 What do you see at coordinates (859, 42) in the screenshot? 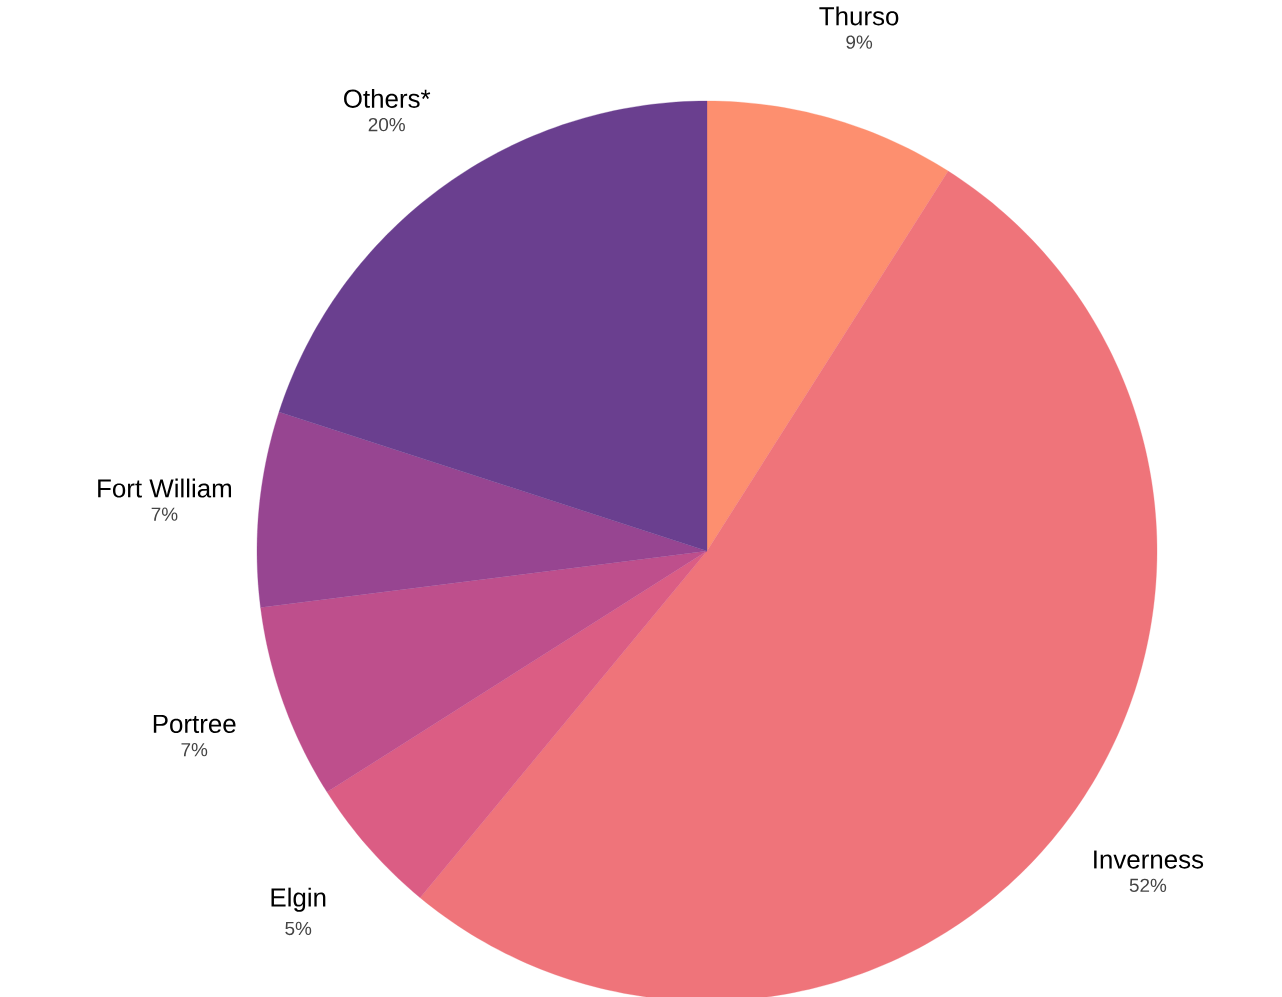
I see `data-label: 9%` at bounding box center [859, 42].